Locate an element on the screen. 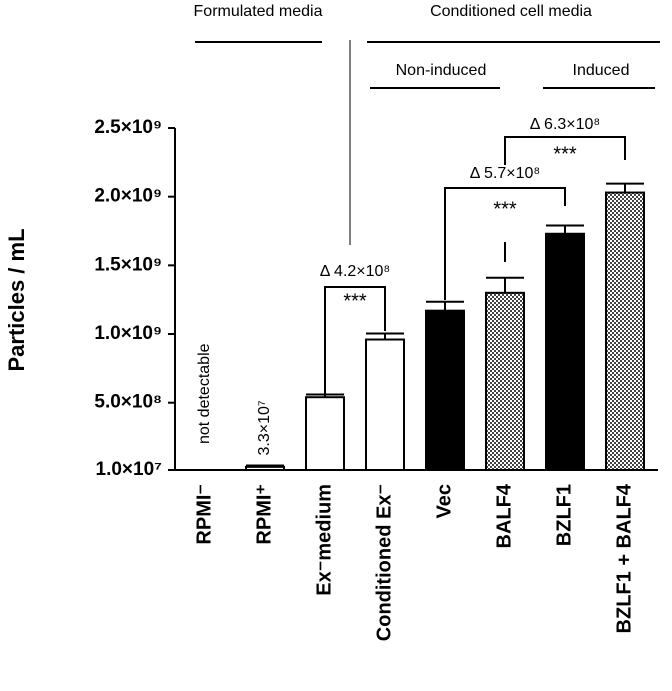 This screenshot has width=672, height=691. y-tick-label: 1.0×10⁷ is located at coordinates (129, 469).